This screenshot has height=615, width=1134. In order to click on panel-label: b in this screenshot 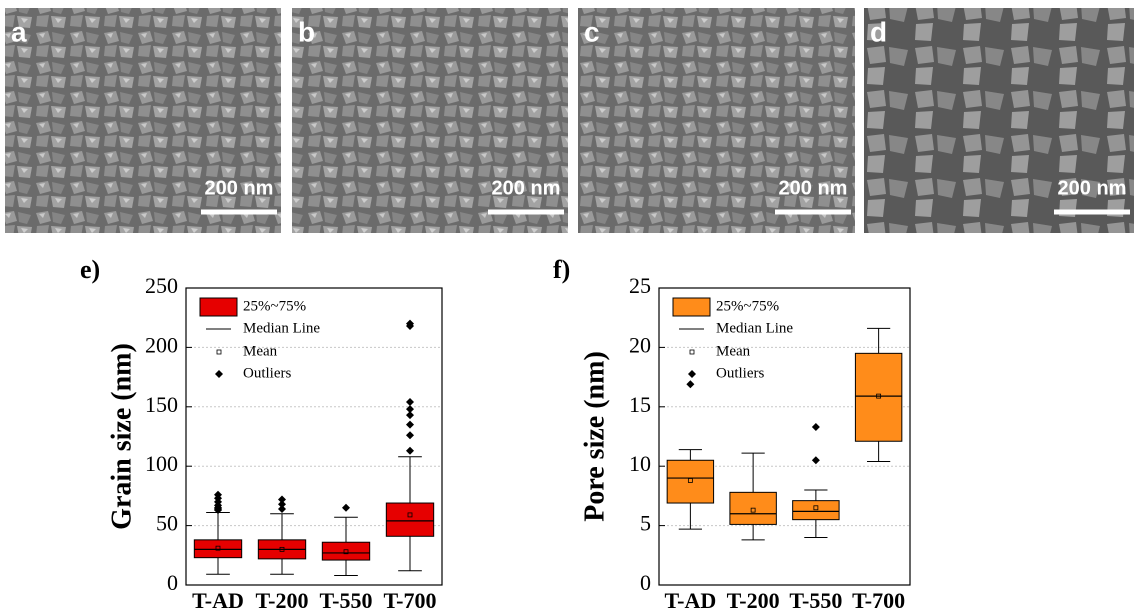, I will do `click(306, 31)`.